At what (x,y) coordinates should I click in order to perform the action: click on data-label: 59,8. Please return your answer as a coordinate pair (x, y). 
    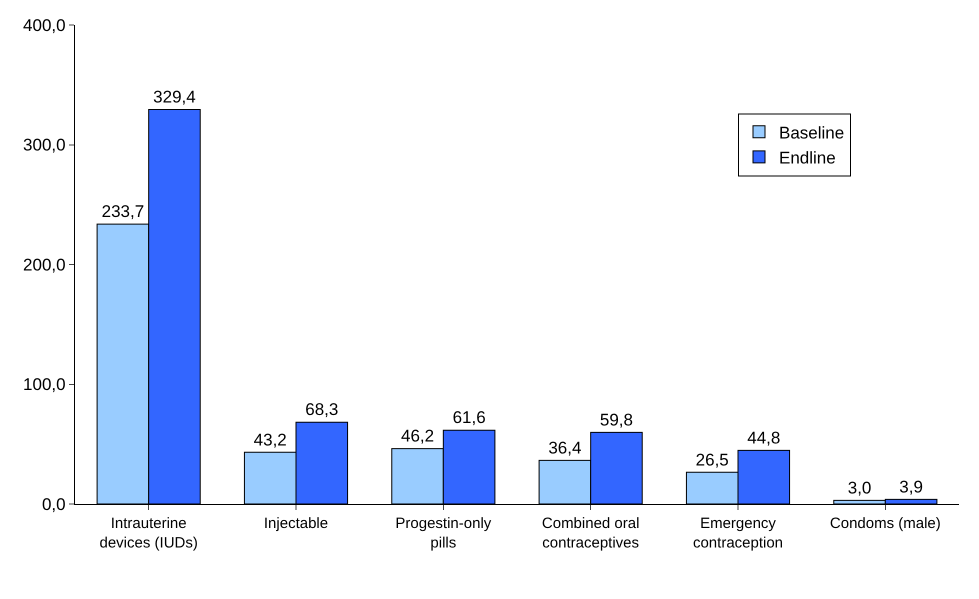
    Looking at the image, I should click on (616, 420).